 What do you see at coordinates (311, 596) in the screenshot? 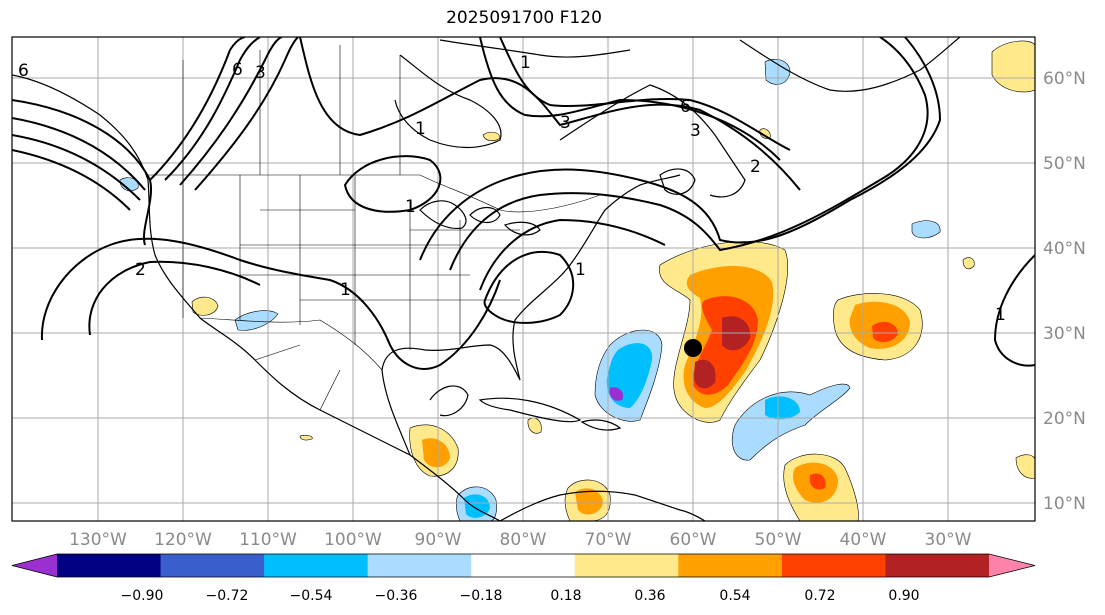
I see `colorbar-tick: −0.54` at bounding box center [311, 596].